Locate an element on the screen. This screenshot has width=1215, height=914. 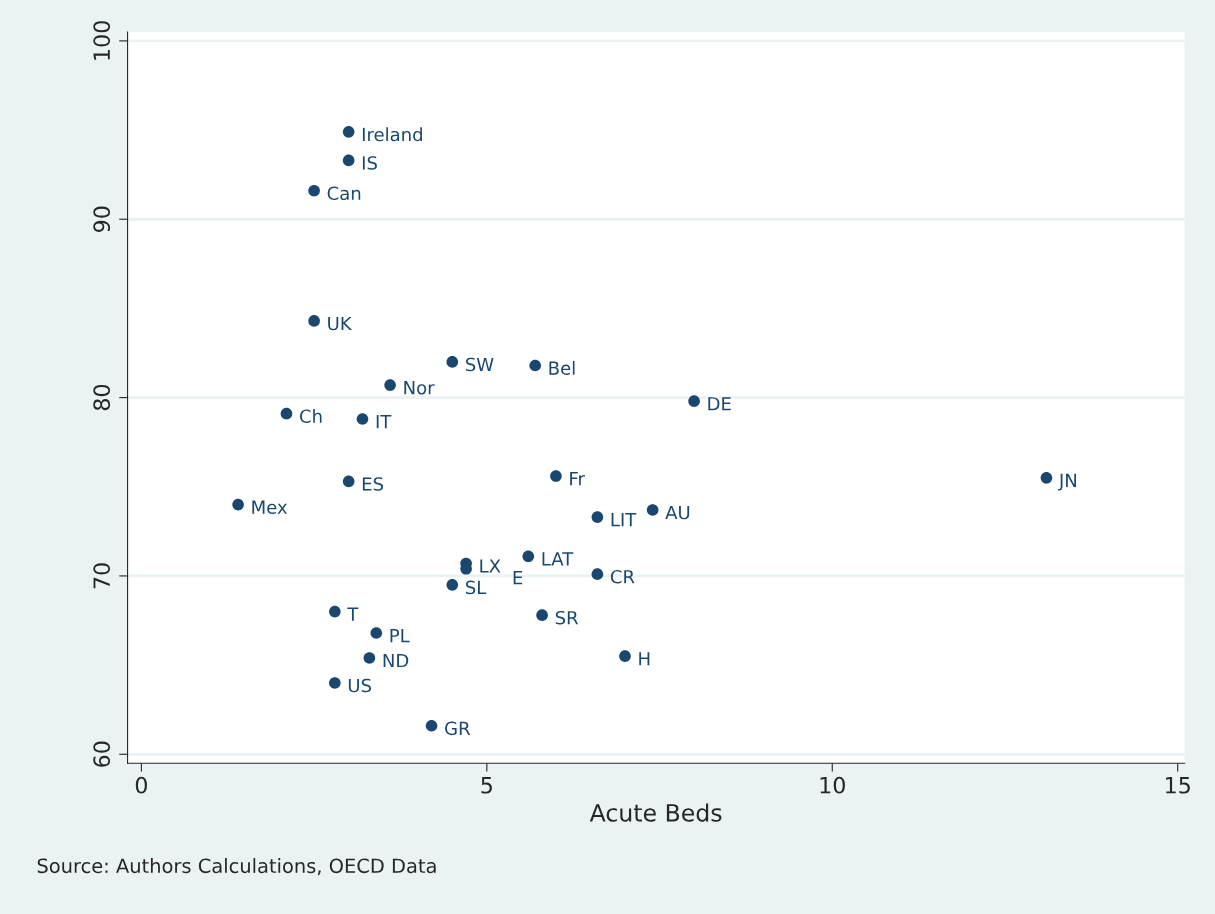
annotation: SW is located at coordinates (479, 364).